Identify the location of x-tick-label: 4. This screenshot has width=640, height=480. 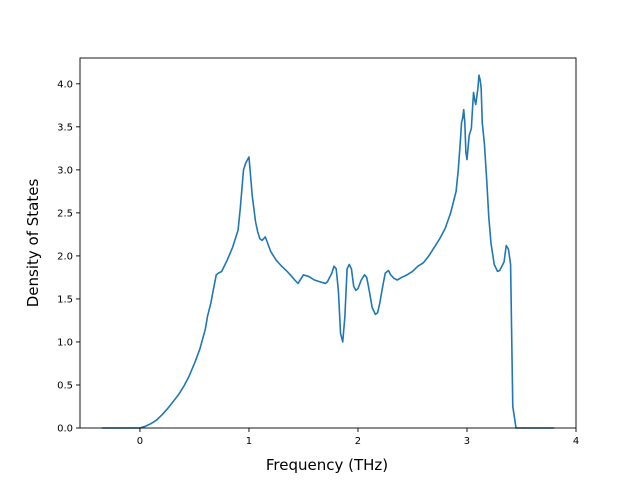
(576, 441).